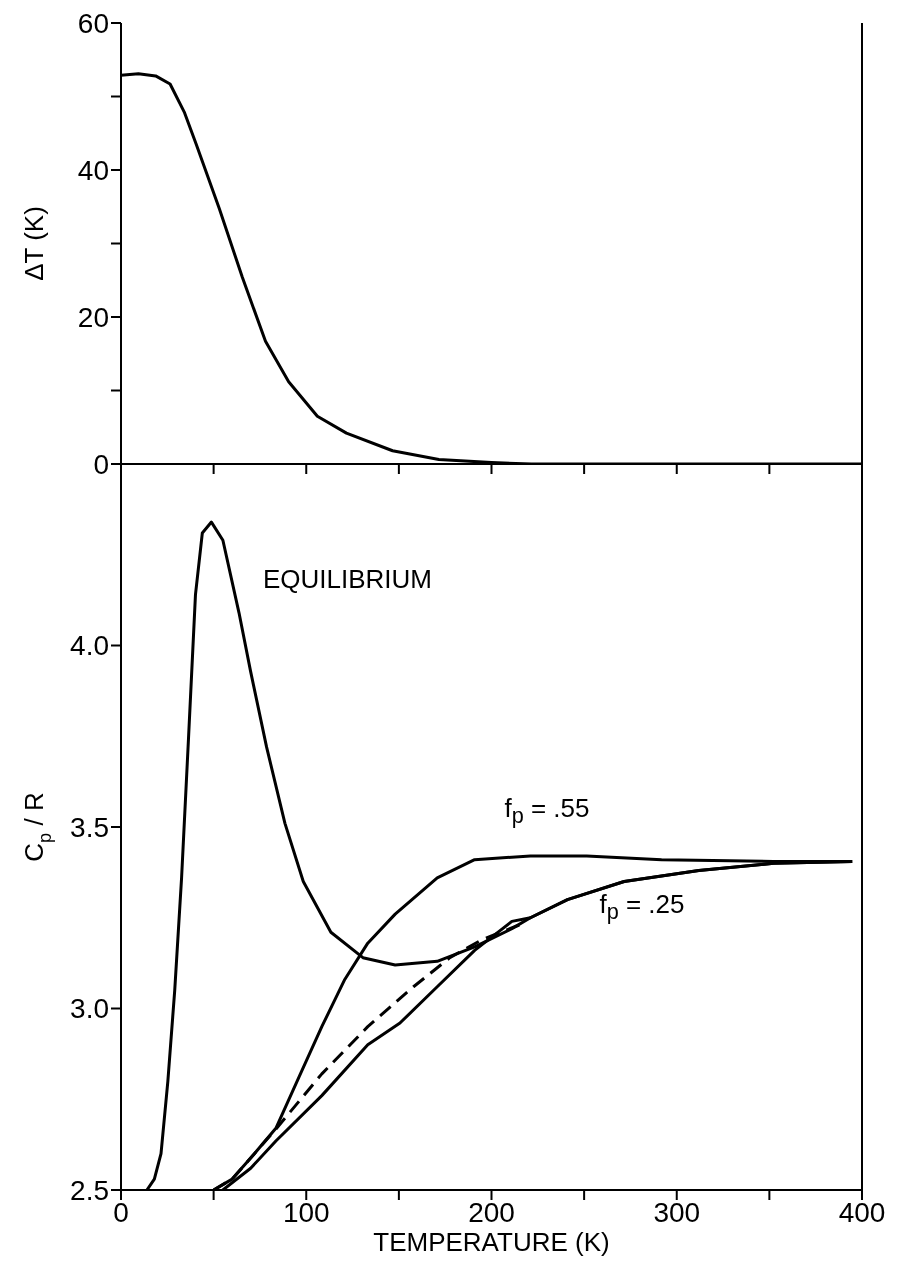  I want to click on y-tick-label: 40, so click(93, 170).